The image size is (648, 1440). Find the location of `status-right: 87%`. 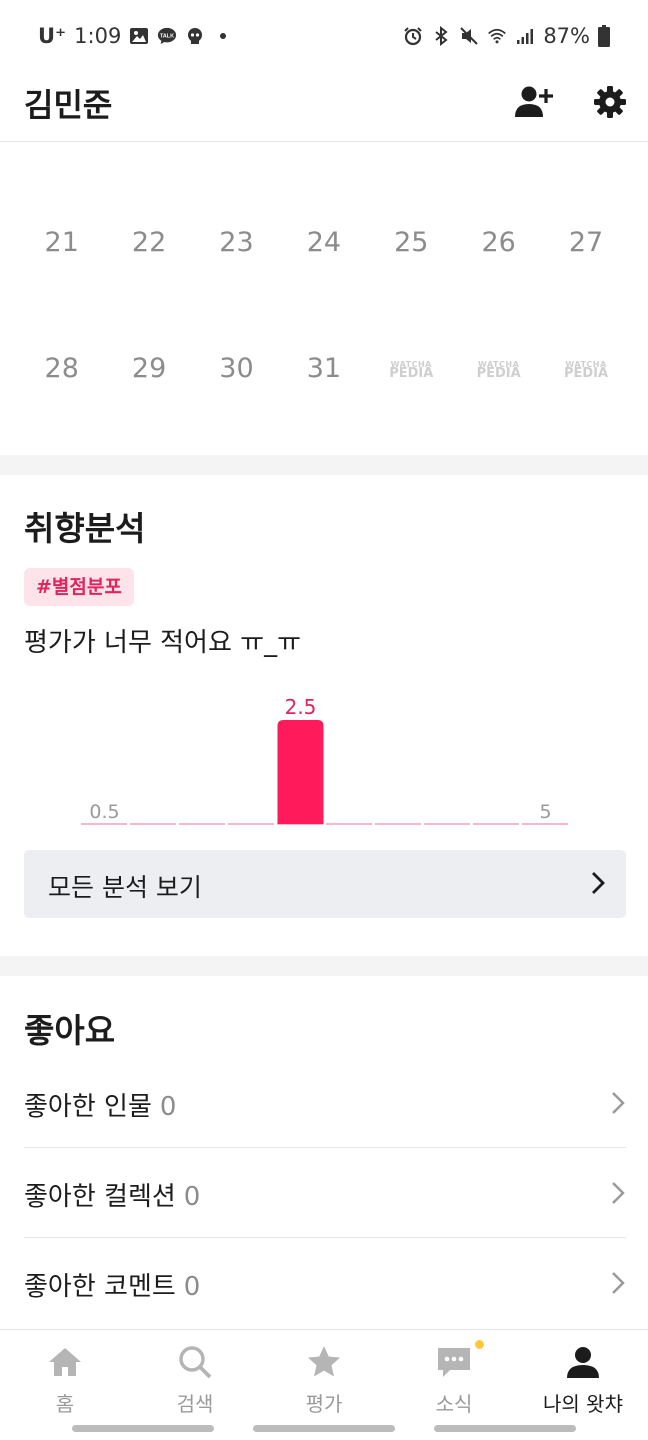

status-right: 87% is located at coordinates (506, 36).